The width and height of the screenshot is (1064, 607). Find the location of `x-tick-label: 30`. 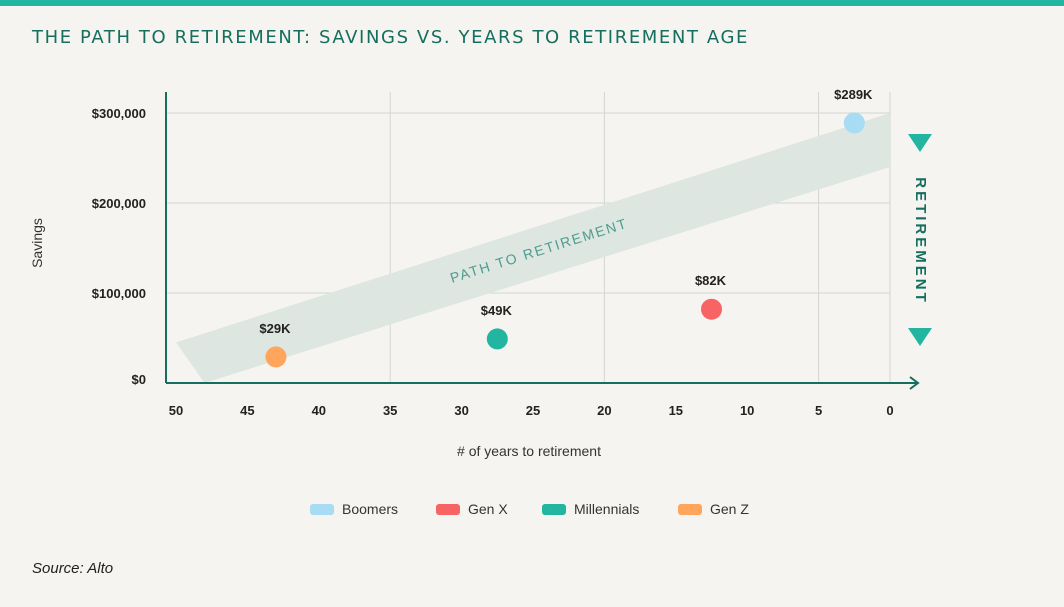

x-tick-label: 30 is located at coordinates (461, 410).